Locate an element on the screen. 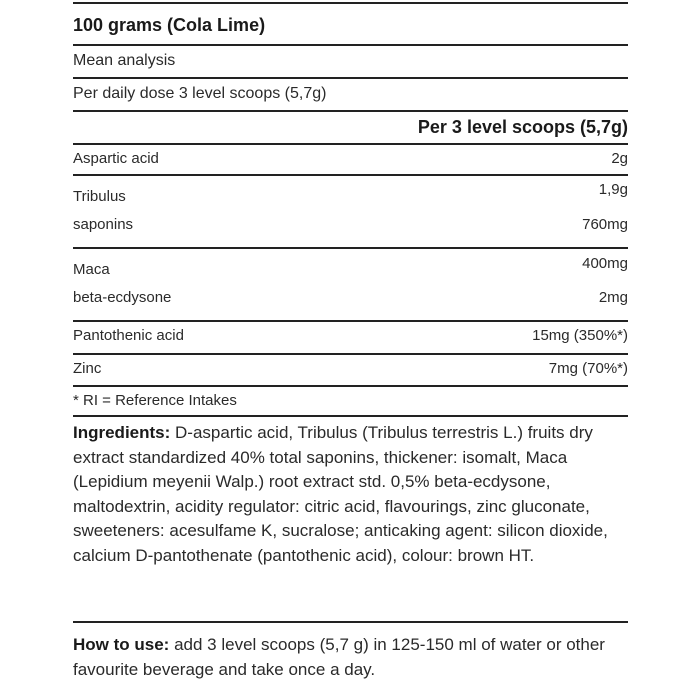  mean-analysis: Mean analysis is located at coordinates (350, 62).